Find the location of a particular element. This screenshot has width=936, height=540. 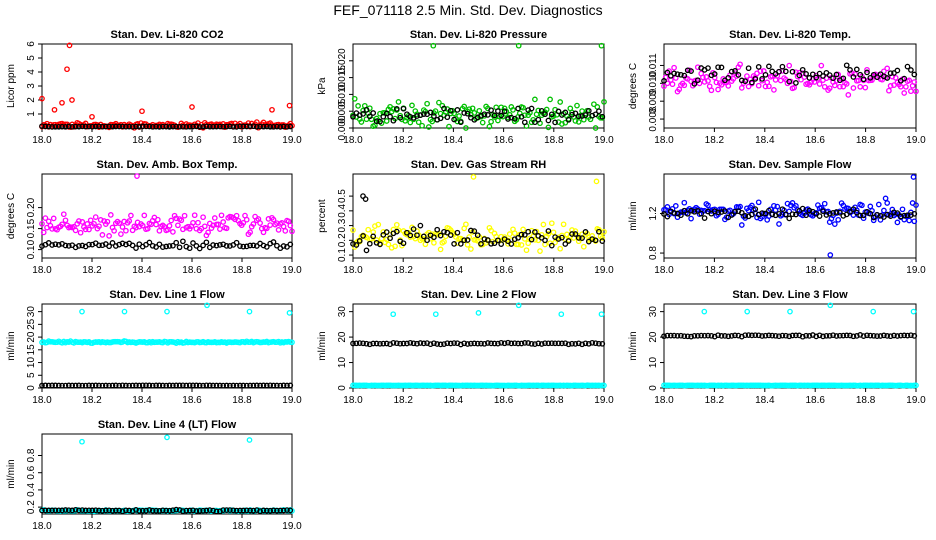

chart-title: Stan. Dev. Li-820 CO2 is located at coordinates (167, 35).